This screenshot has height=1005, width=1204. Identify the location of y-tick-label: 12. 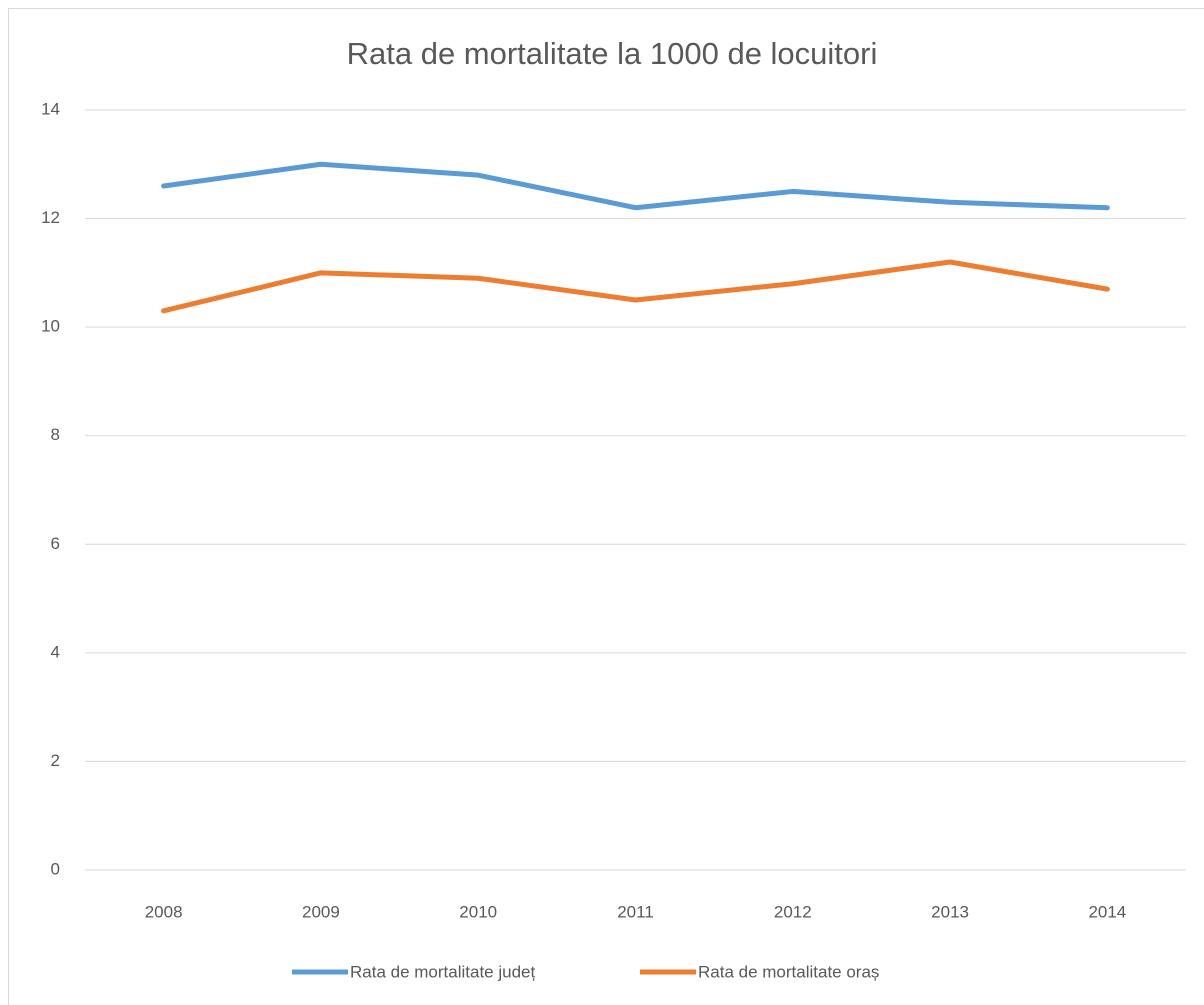
(50, 217).